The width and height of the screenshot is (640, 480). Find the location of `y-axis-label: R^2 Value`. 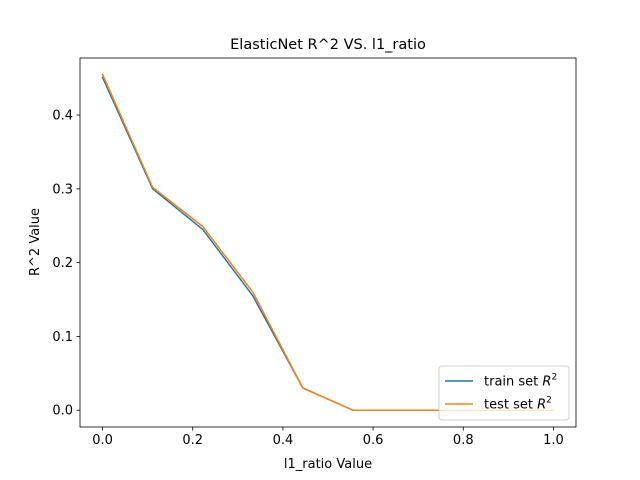

y-axis-label: R^2 Value is located at coordinates (35, 242).